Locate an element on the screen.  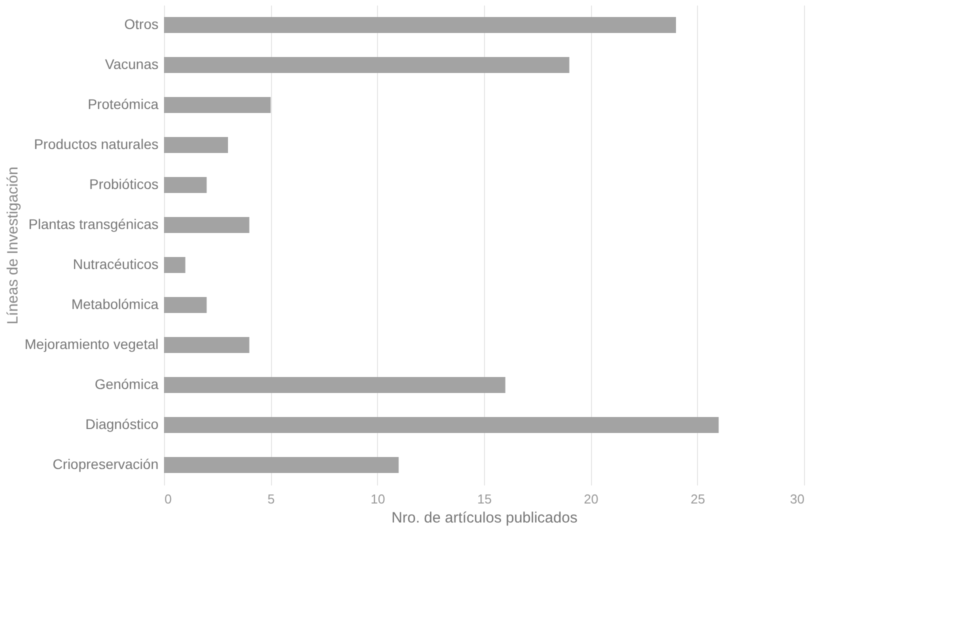
x-tick-label: 20 is located at coordinates (591, 499).